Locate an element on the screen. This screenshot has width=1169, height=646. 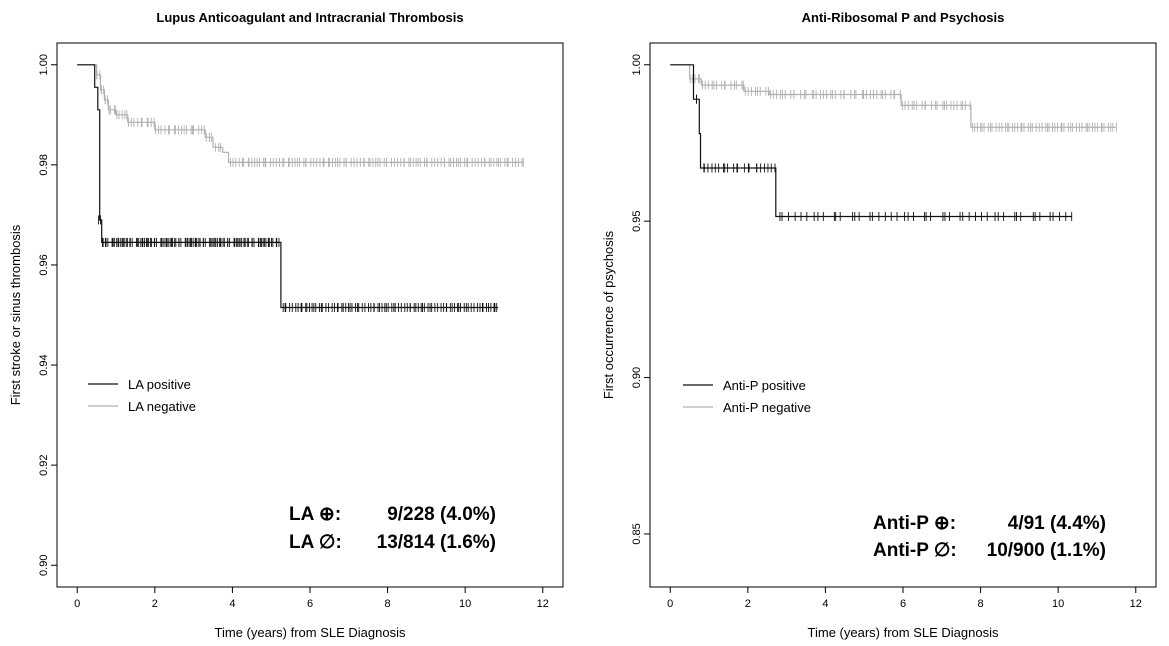
annotation-label: Anti-P ∅: is located at coordinates (915, 550).